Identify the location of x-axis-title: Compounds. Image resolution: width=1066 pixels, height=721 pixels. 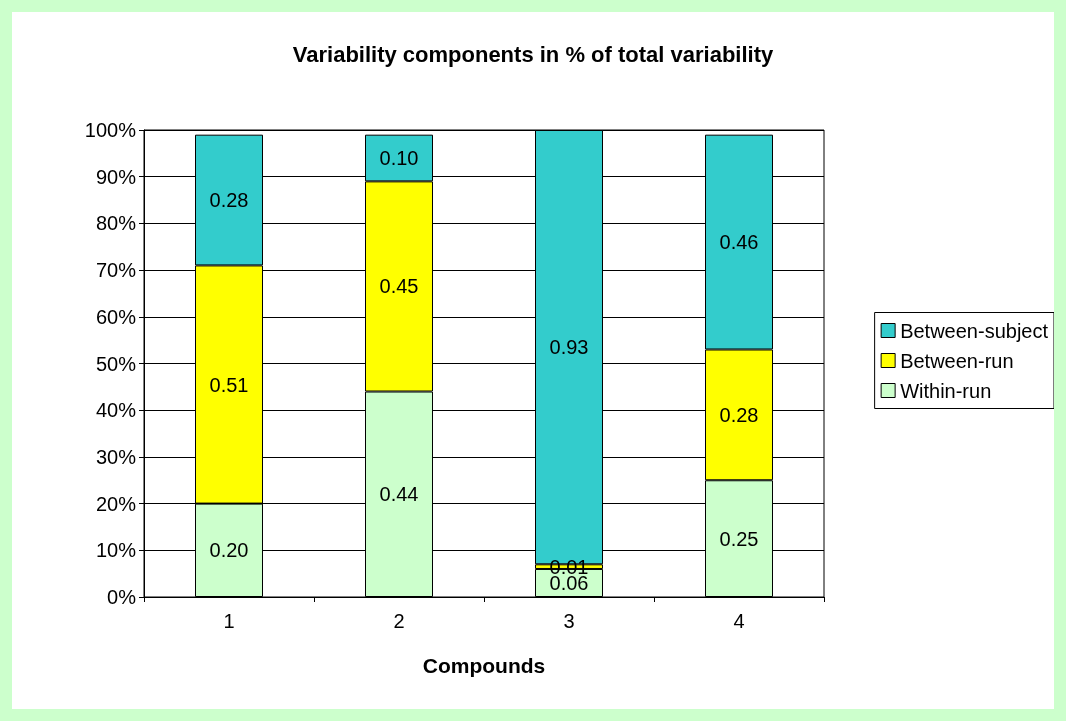
(484, 665).